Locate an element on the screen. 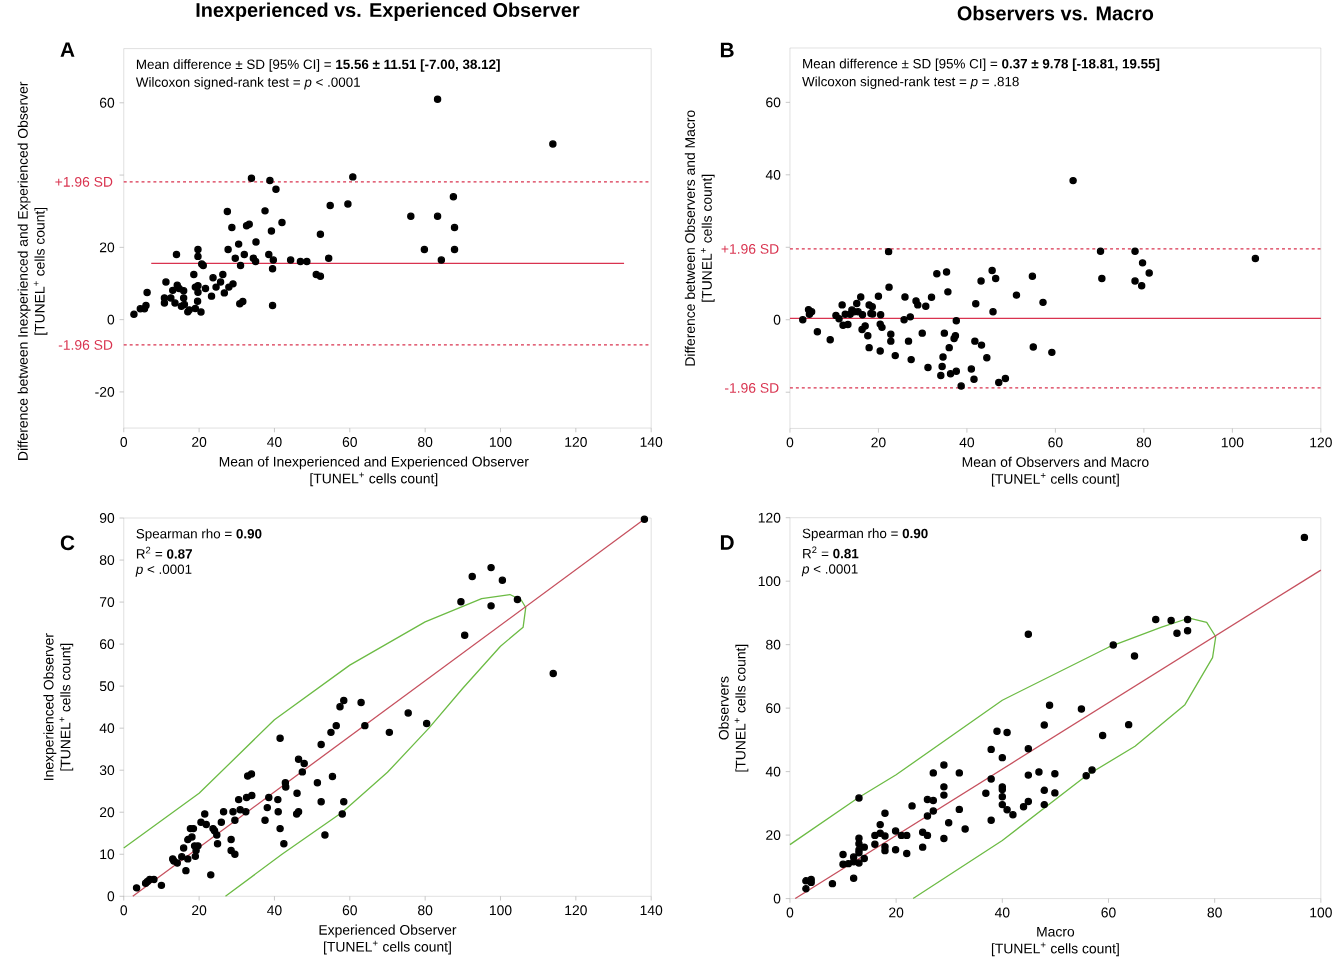 The image size is (1338, 963). annotation: R$^{2}$ = 0.81 is located at coordinates (831, 552).